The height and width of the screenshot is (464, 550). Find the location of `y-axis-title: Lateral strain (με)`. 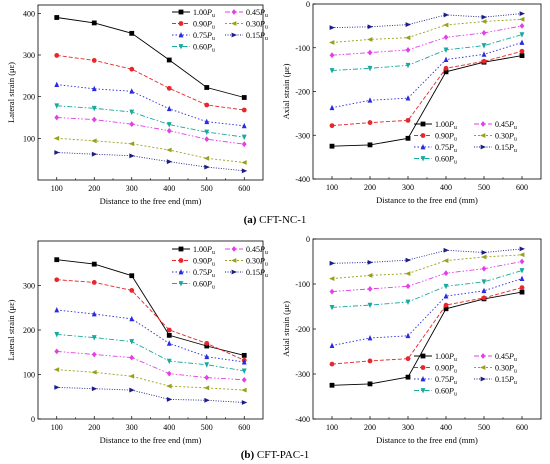

y-axis-title: Lateral strain (με) is located at coordinates (11, 92).